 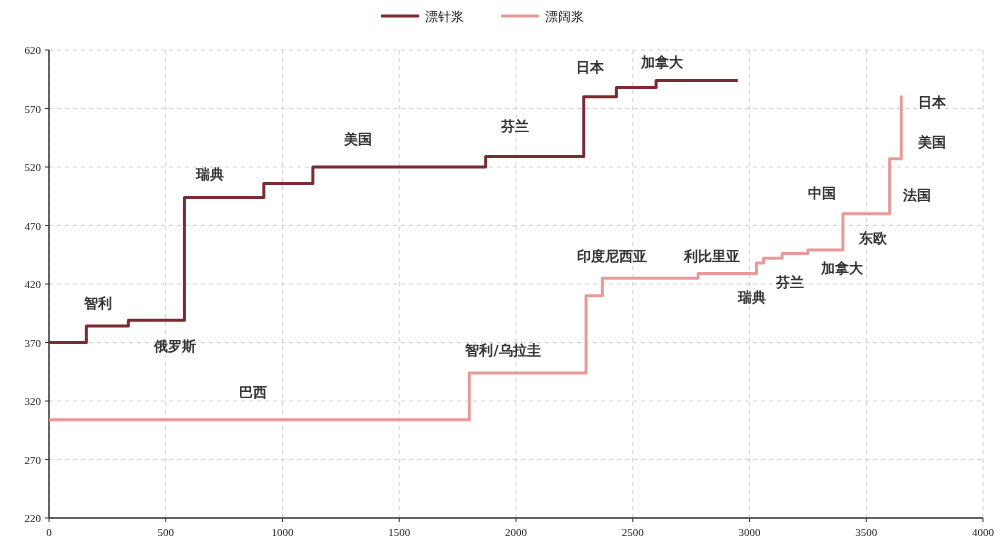 What do you see at coordinates (749, 532) in the screenshot?
I see `x-tick-label: 3000` at bounding box center [749, 532].